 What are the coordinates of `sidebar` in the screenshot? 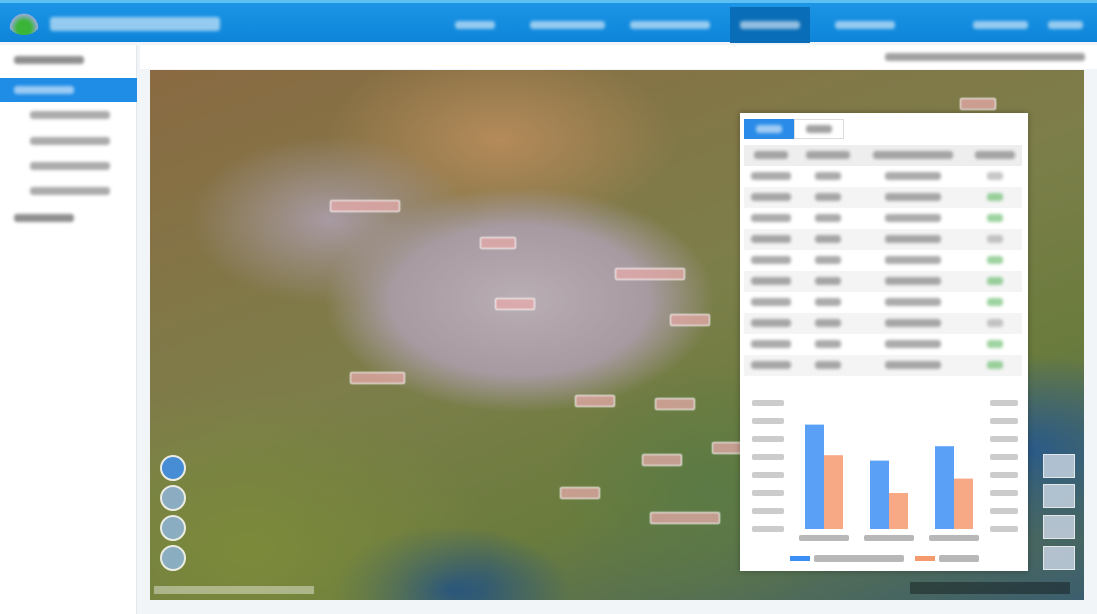 It's located at (68, 329).